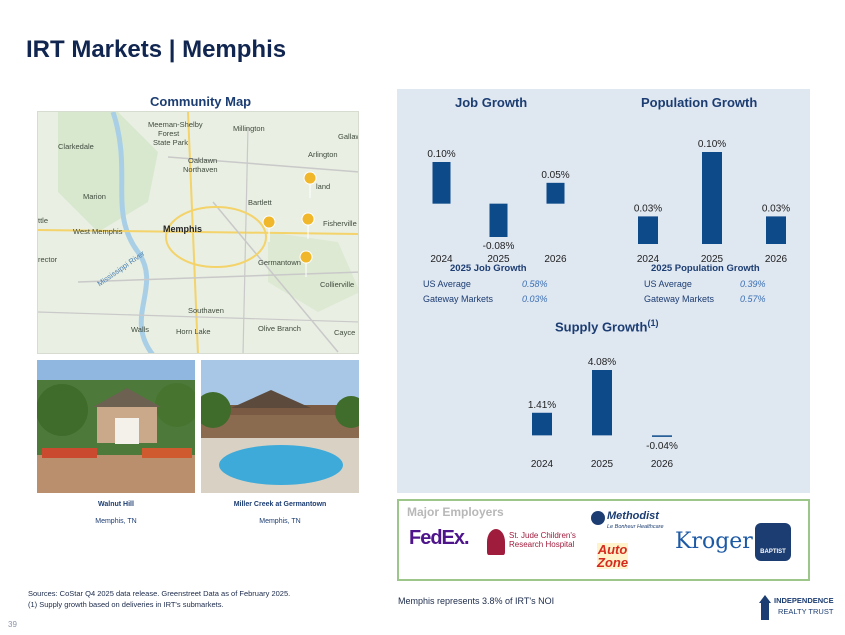 The width and height of the screenshot is (845, 635). I want to click on map-label: Gallaw, so click(348, 136).